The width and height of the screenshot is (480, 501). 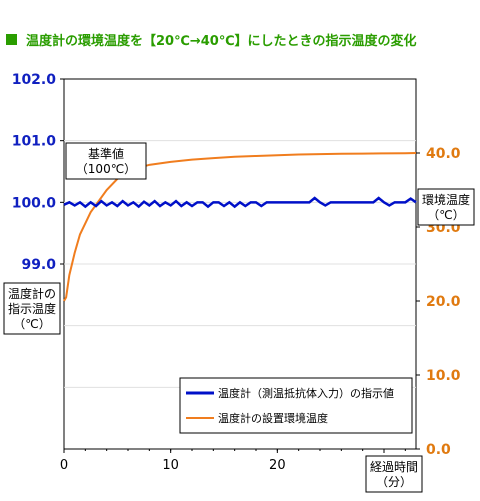 I want to click on x-label-line: （分）, so click(x=394, y=482).